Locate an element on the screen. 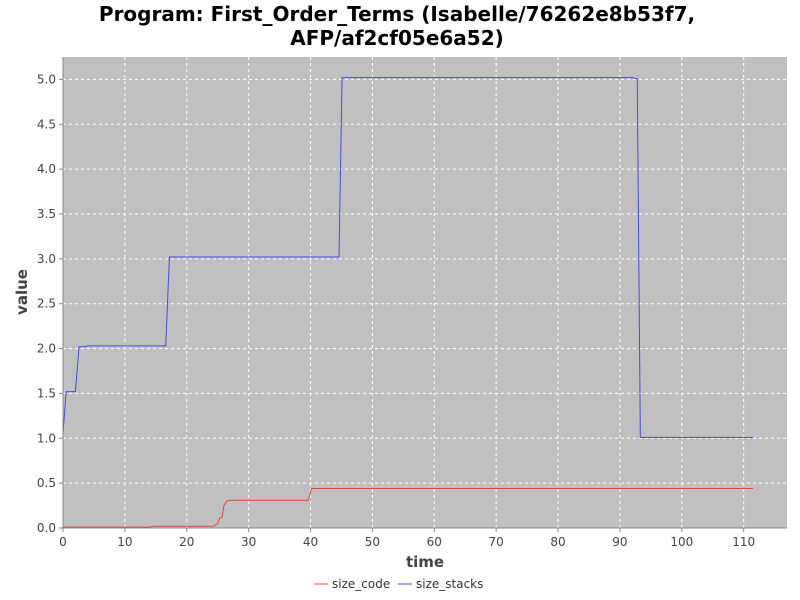 This screenshot has width=800, height=600. y-tick-label: 3.0 is located at coordinates (46, 259).